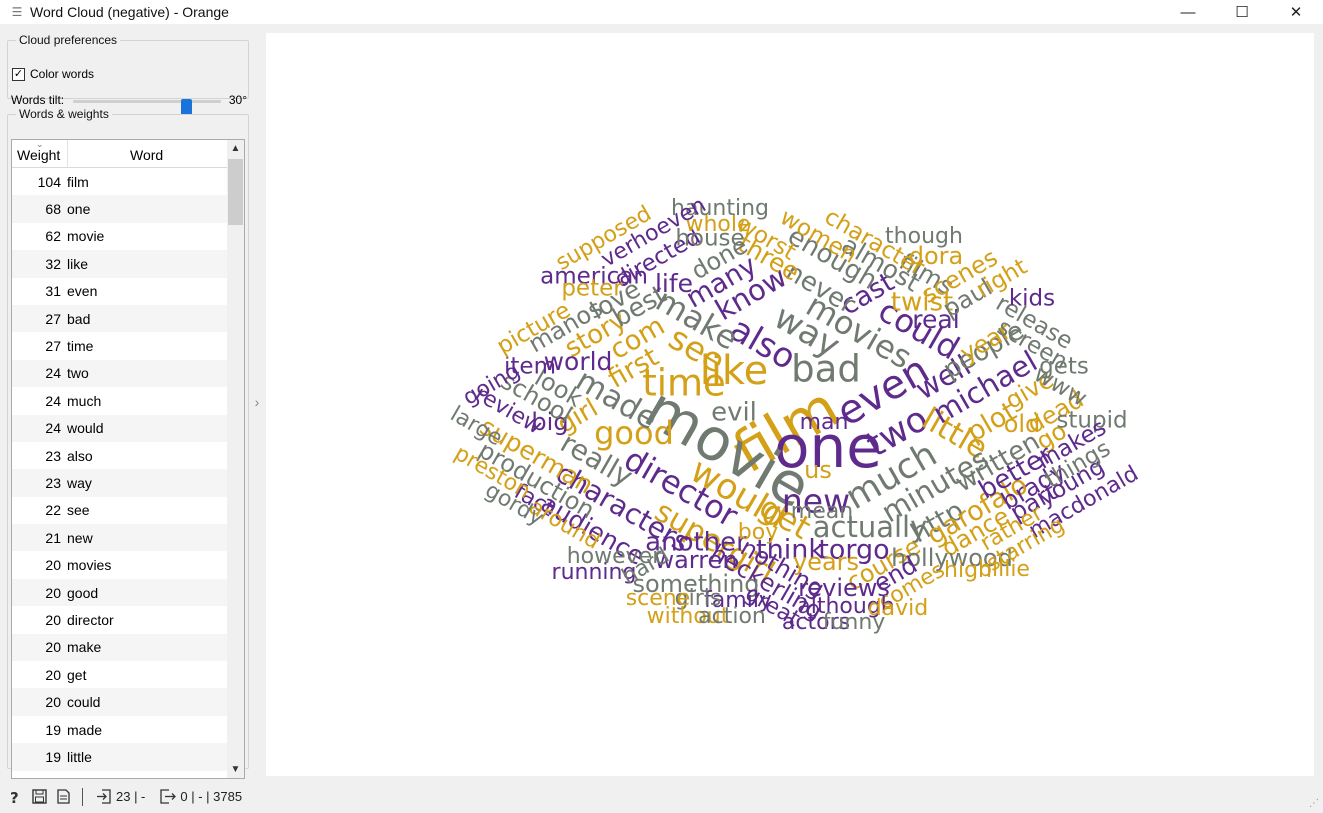  Describe the element at coordinates (822, 511) in the screenshot. I see `cloud-word: mean` at that location.